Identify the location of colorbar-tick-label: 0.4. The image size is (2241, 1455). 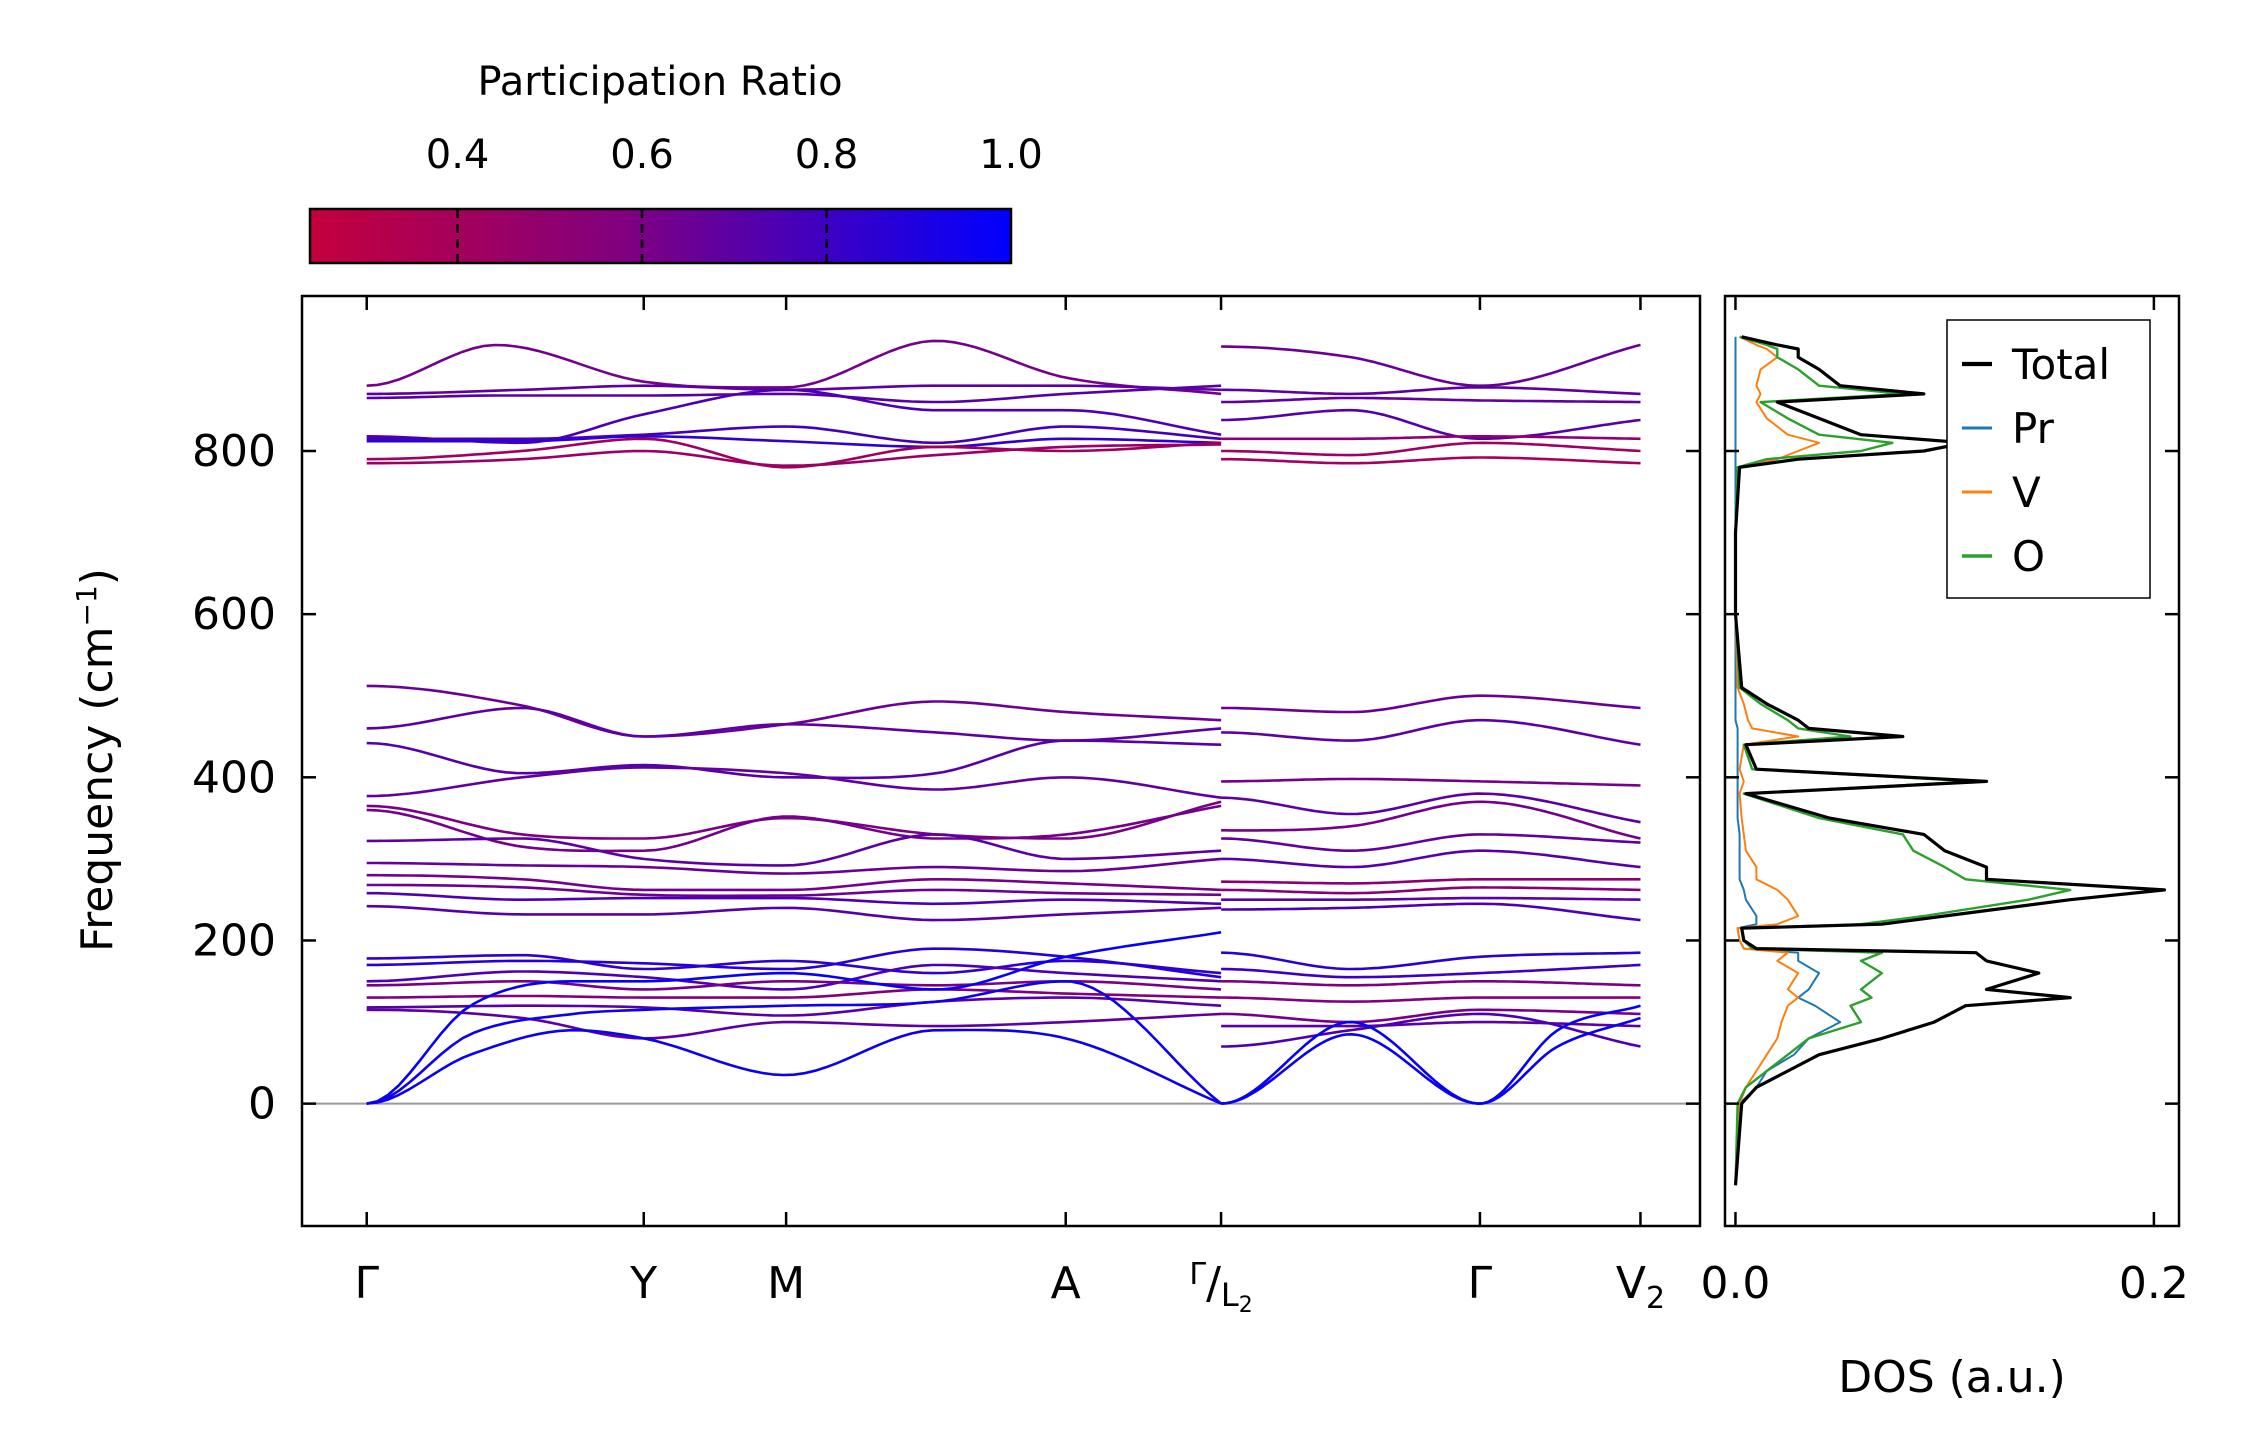
(458, 155).